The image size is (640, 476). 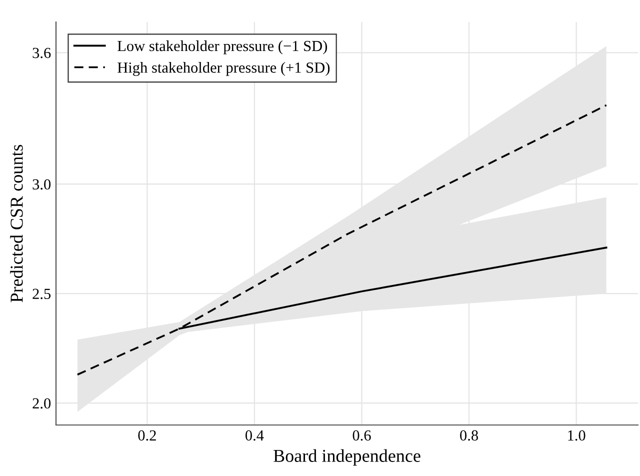 I want to click on y-tick-label: 2.5, so click(x=41, y=294).